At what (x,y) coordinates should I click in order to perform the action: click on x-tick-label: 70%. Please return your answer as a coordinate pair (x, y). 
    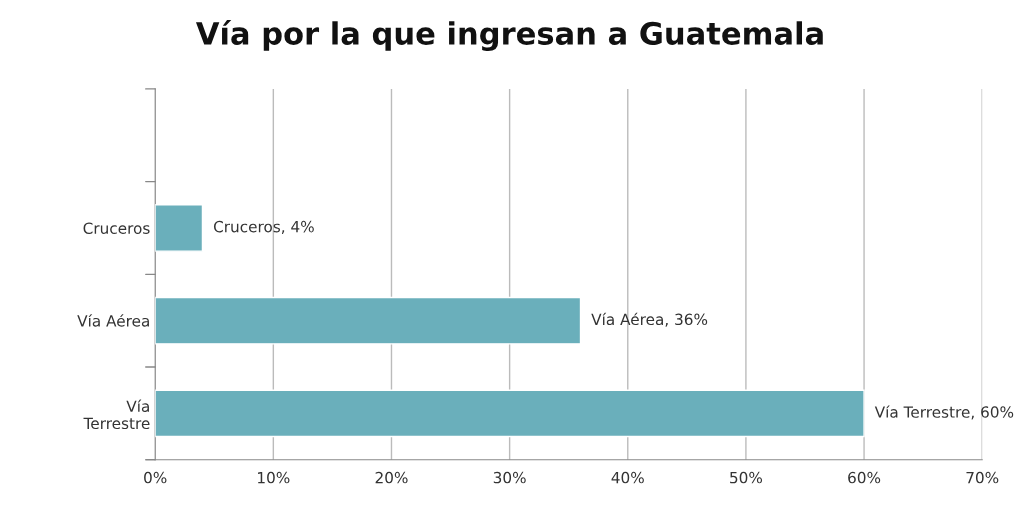
    Looking at the image, I should click on (982, 477).